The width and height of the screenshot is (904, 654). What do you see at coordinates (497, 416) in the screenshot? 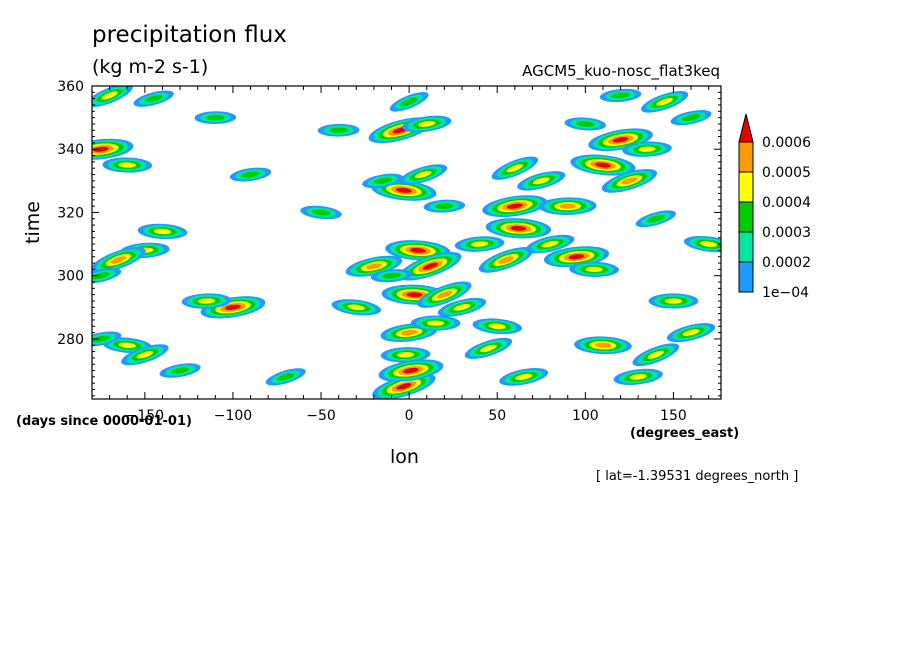
I see `x-tick-label: 50` at bounding box center [497, 416].